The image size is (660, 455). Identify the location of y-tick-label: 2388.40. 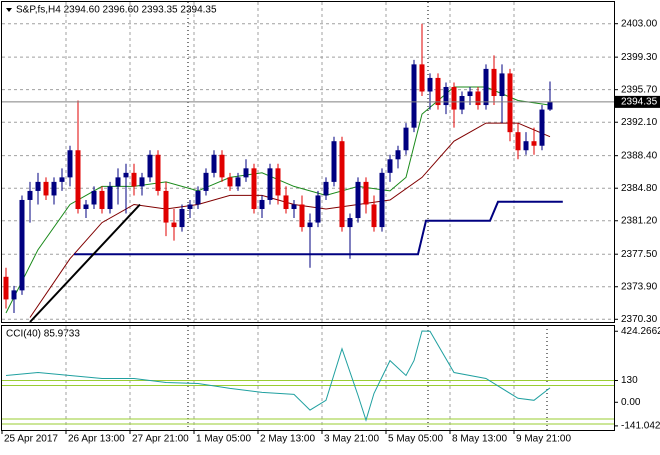
(639, 155).